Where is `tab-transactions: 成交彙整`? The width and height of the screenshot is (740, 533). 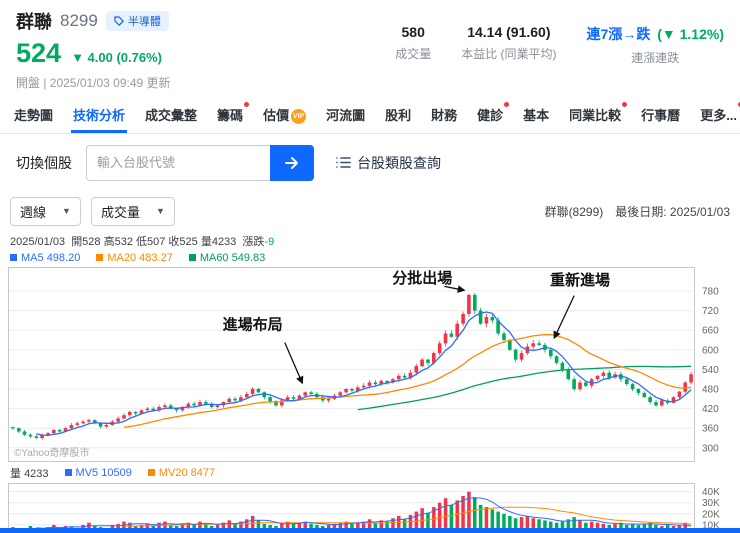 tab-transactions: 成交彙整 is located at coordinates (171, 115).